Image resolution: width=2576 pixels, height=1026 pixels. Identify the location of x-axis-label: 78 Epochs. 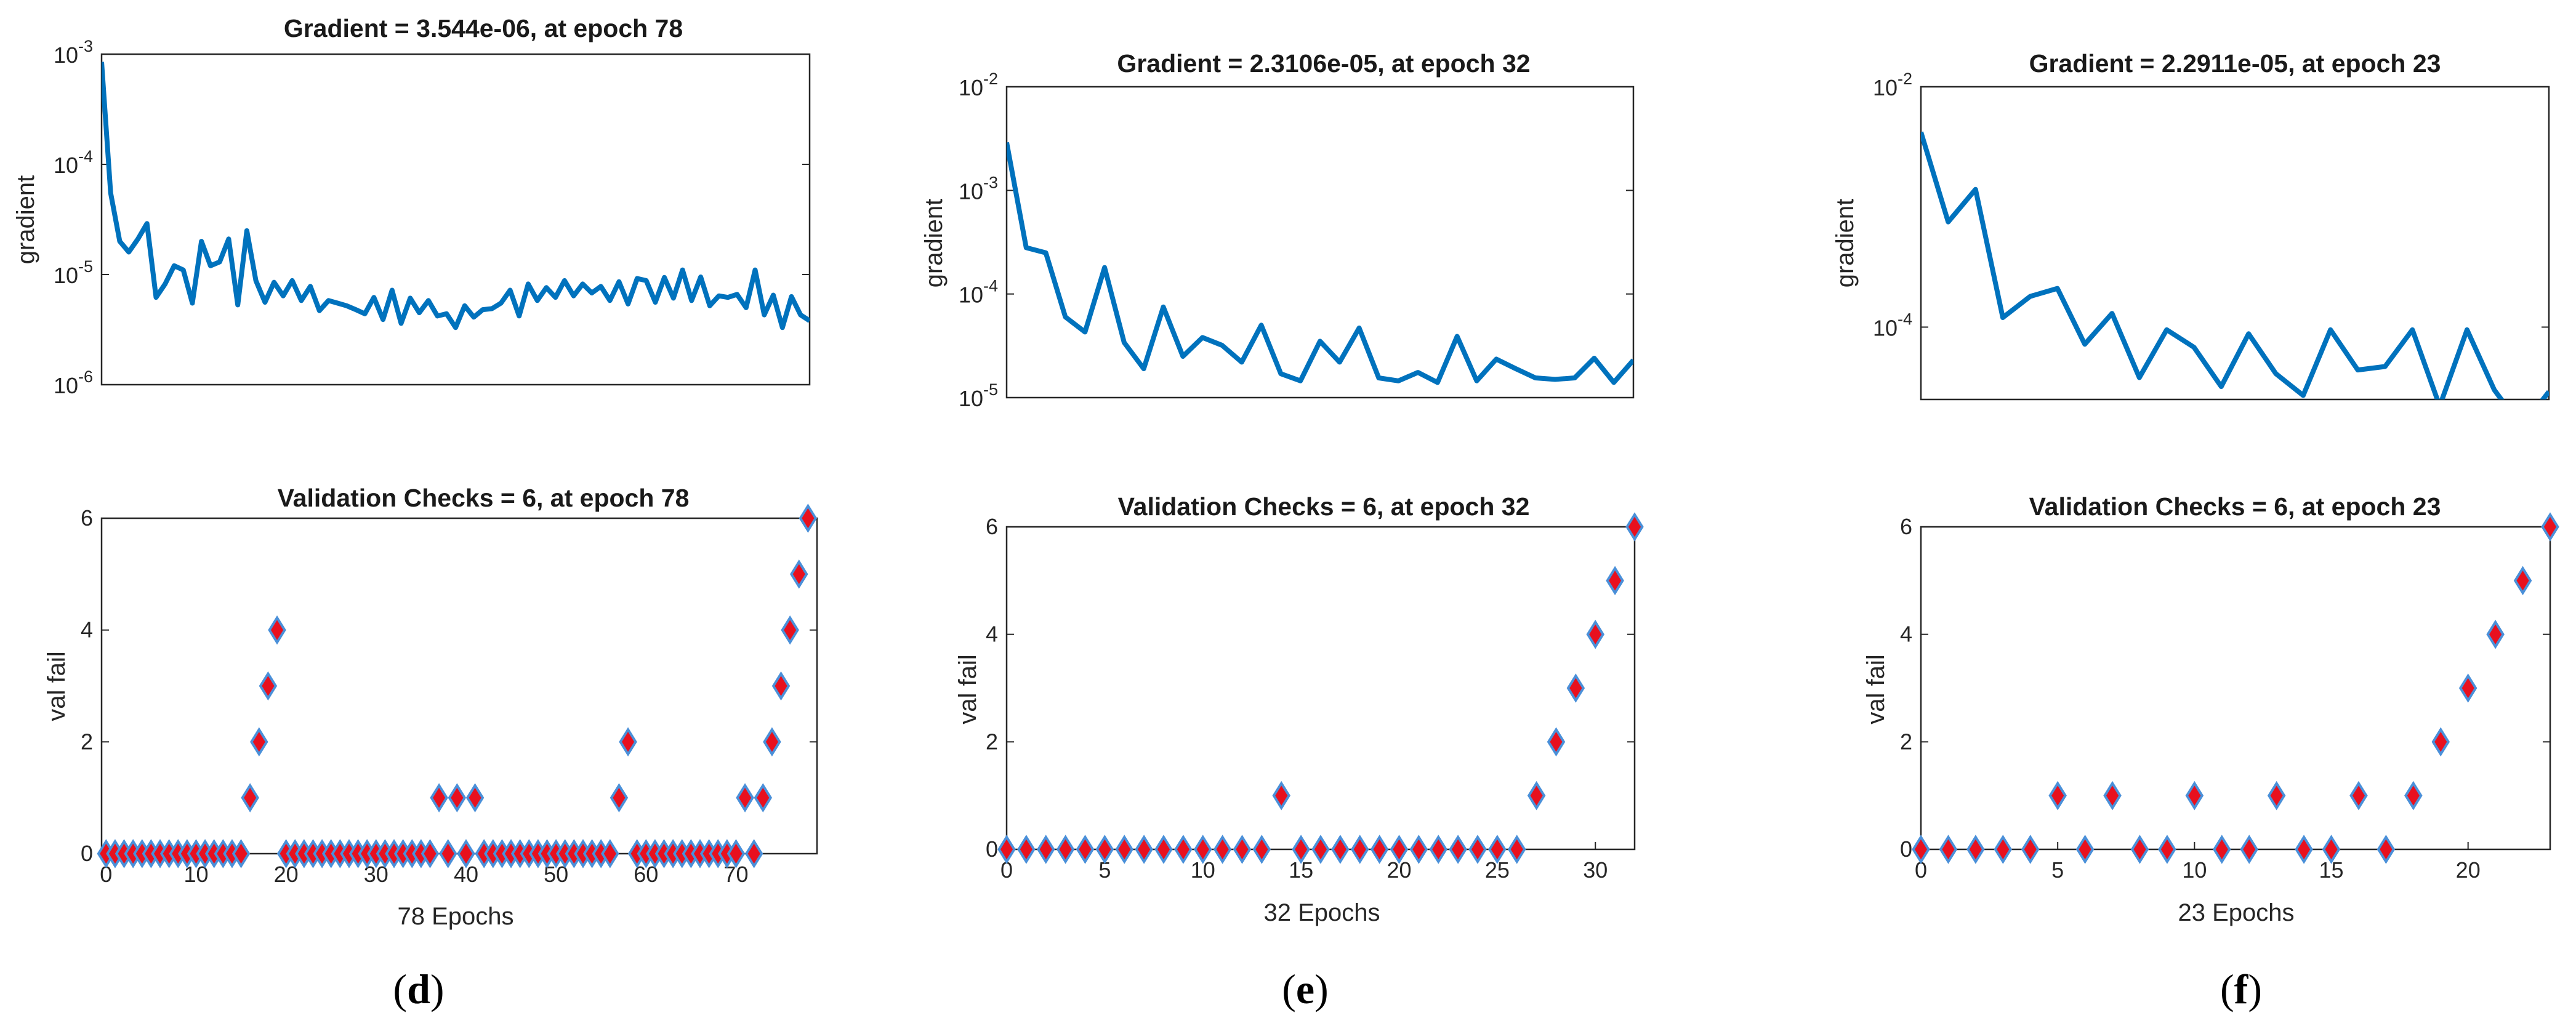
(455, 917).